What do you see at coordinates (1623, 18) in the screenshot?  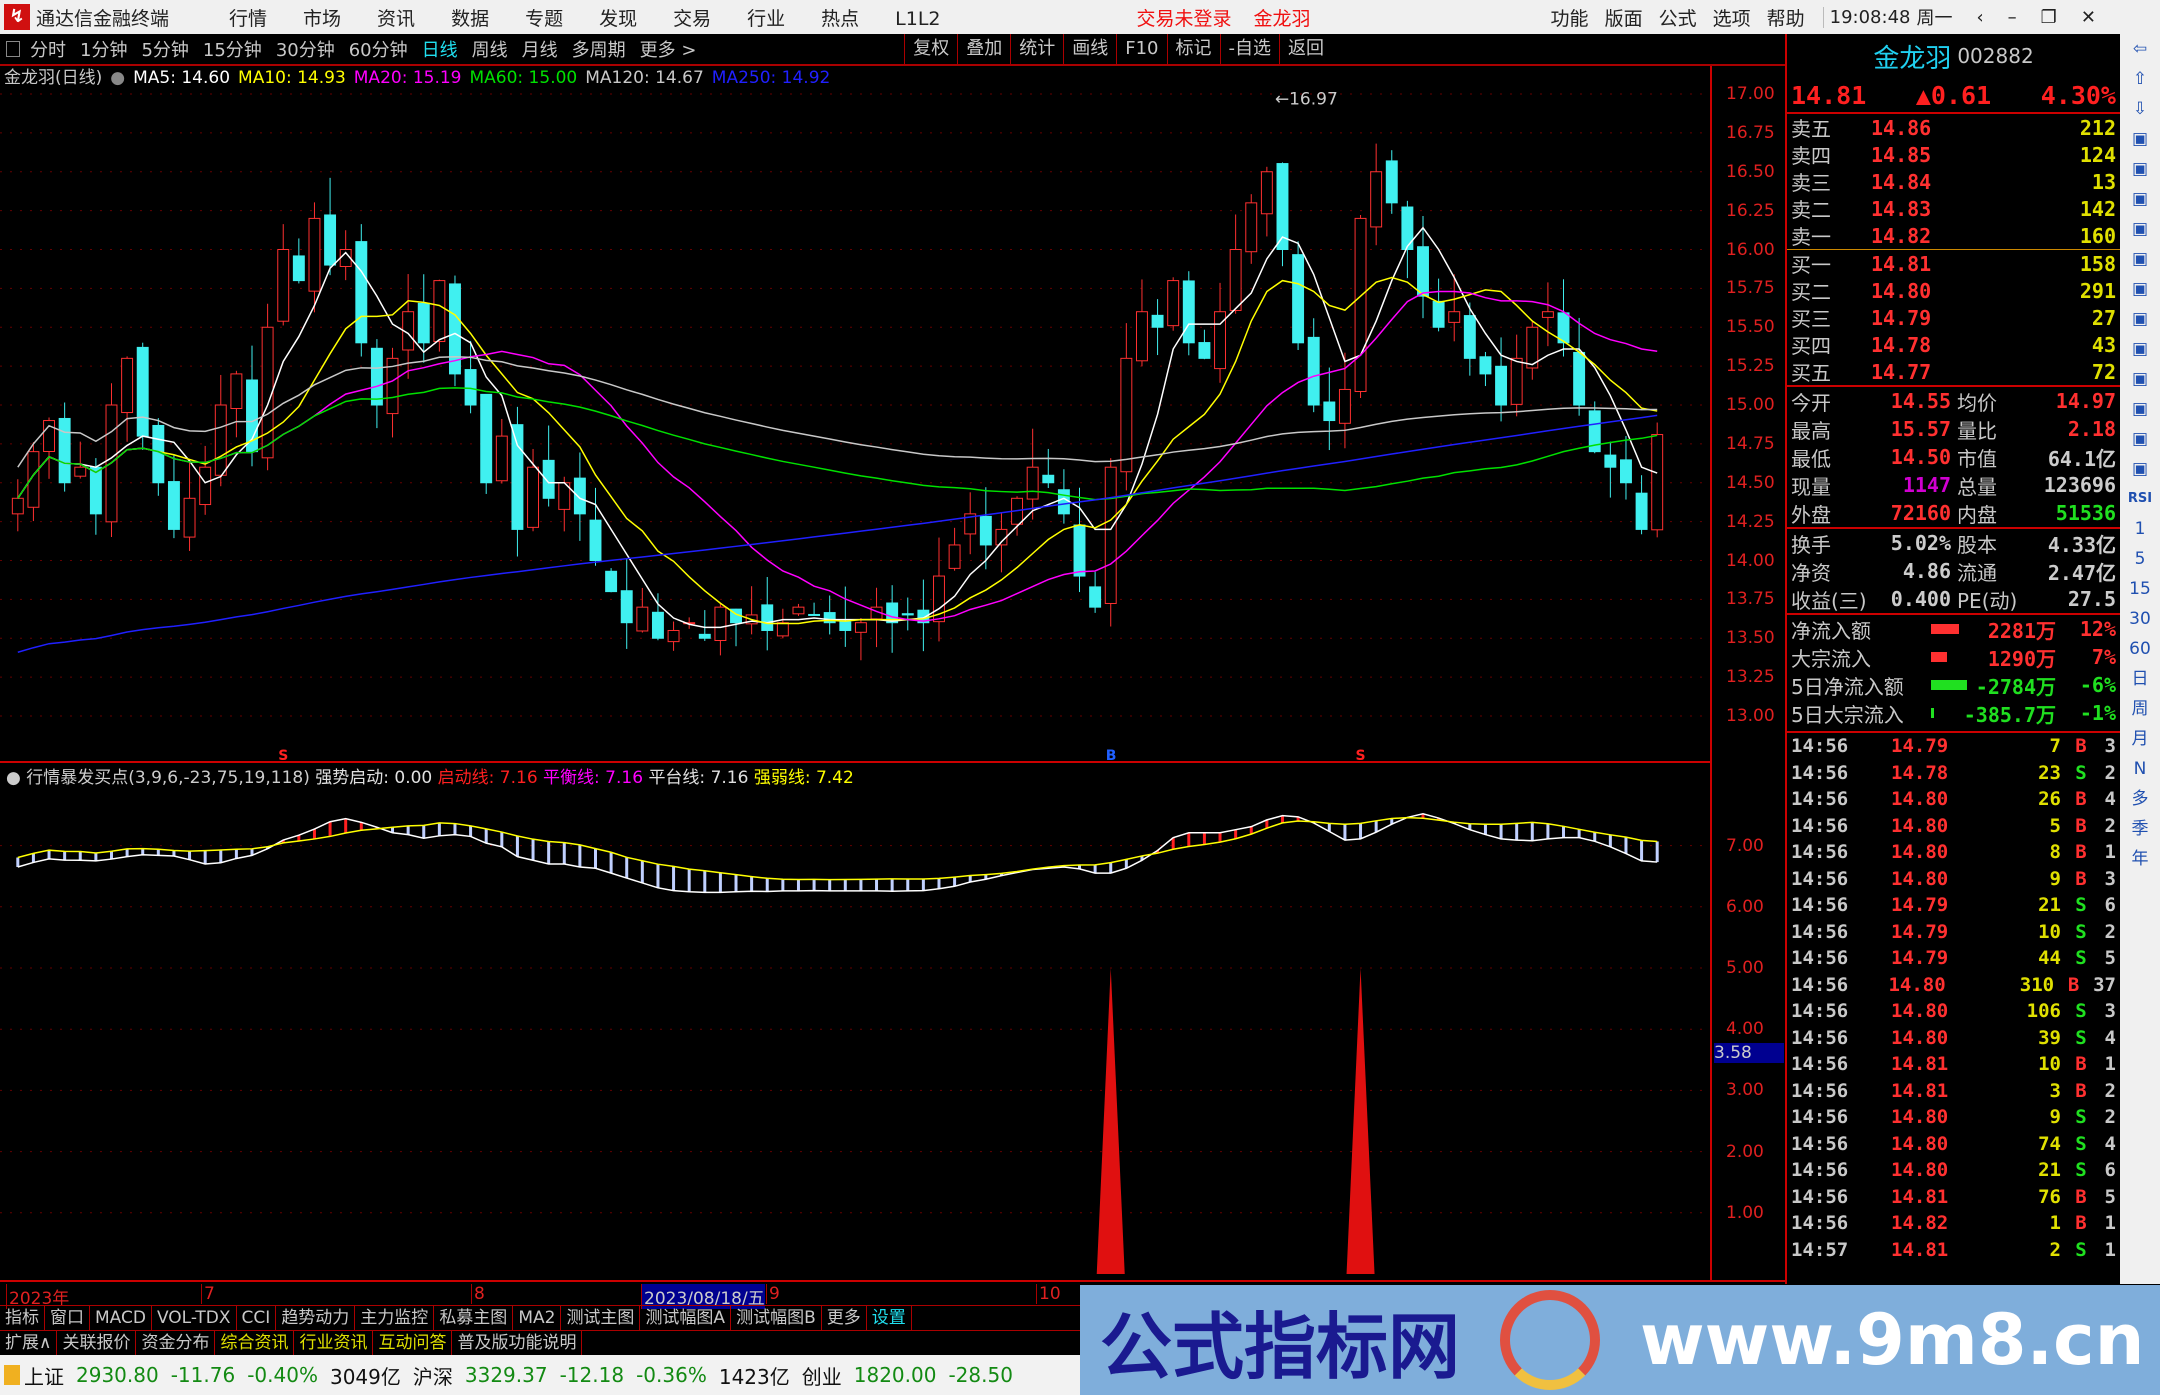 I see `menu-item: 版面` at bounding box center [1623, 18].